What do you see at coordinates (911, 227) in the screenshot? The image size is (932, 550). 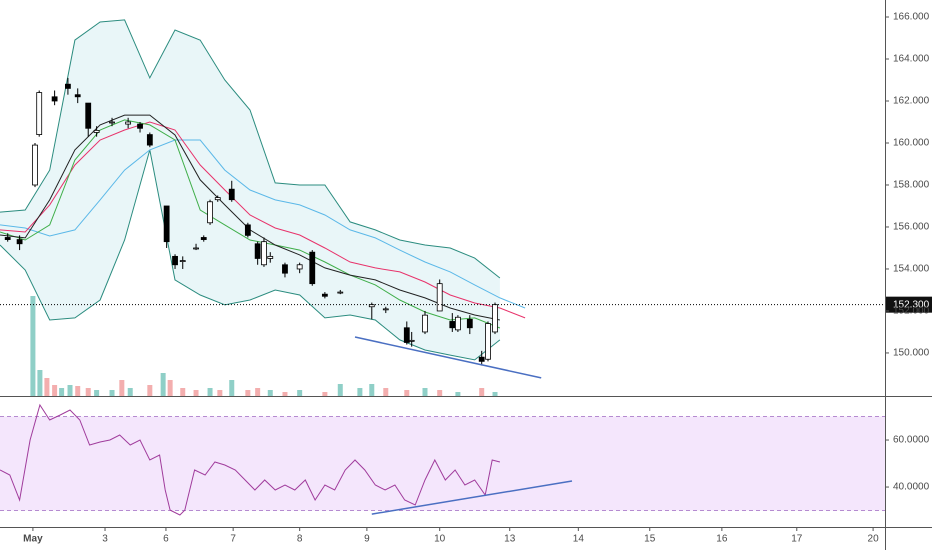 I see `y-tick-label: 156.000` at bounding box center [911, 227].